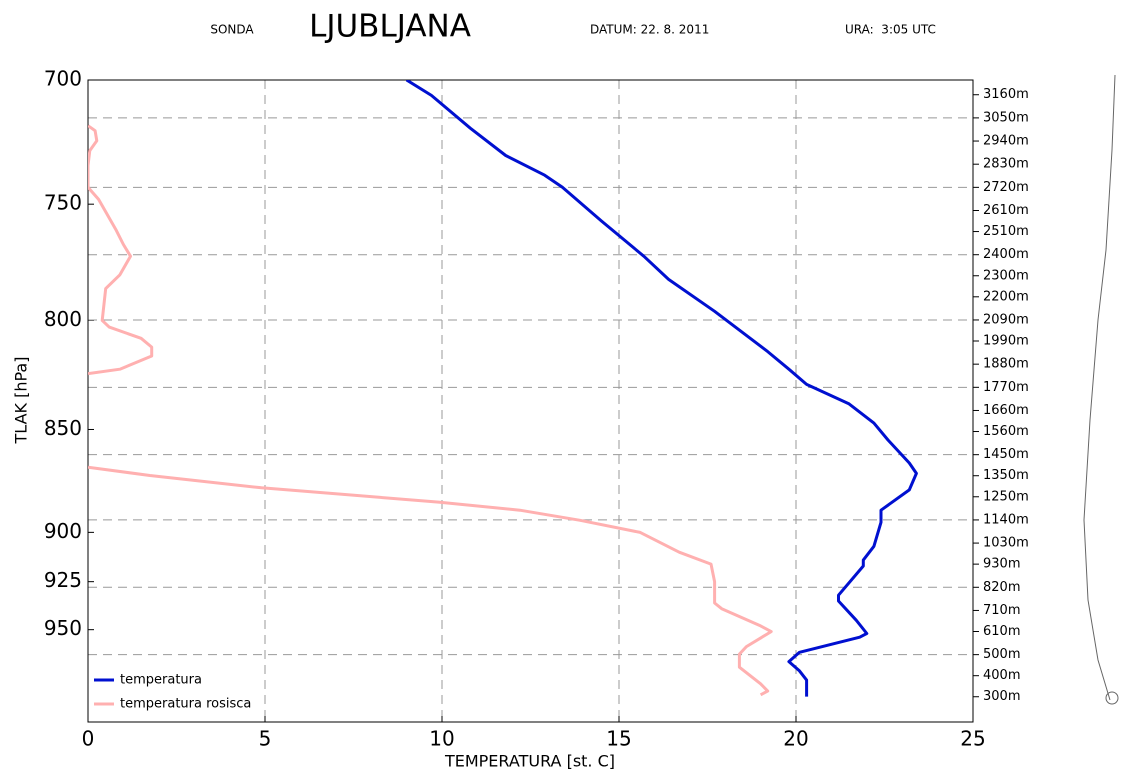 The width and height of the screenshot is (1130, 774). I want to click on y2-tick-label: 2830m, so click(1006, 164).